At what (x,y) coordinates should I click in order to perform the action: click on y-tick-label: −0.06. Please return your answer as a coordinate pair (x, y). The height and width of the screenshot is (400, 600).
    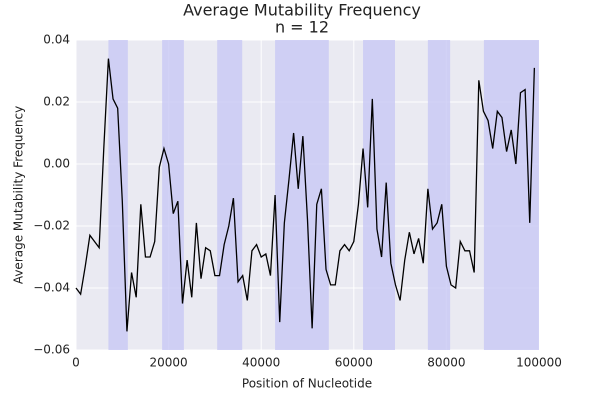
    Looking at the image, I should click on (51, 350).